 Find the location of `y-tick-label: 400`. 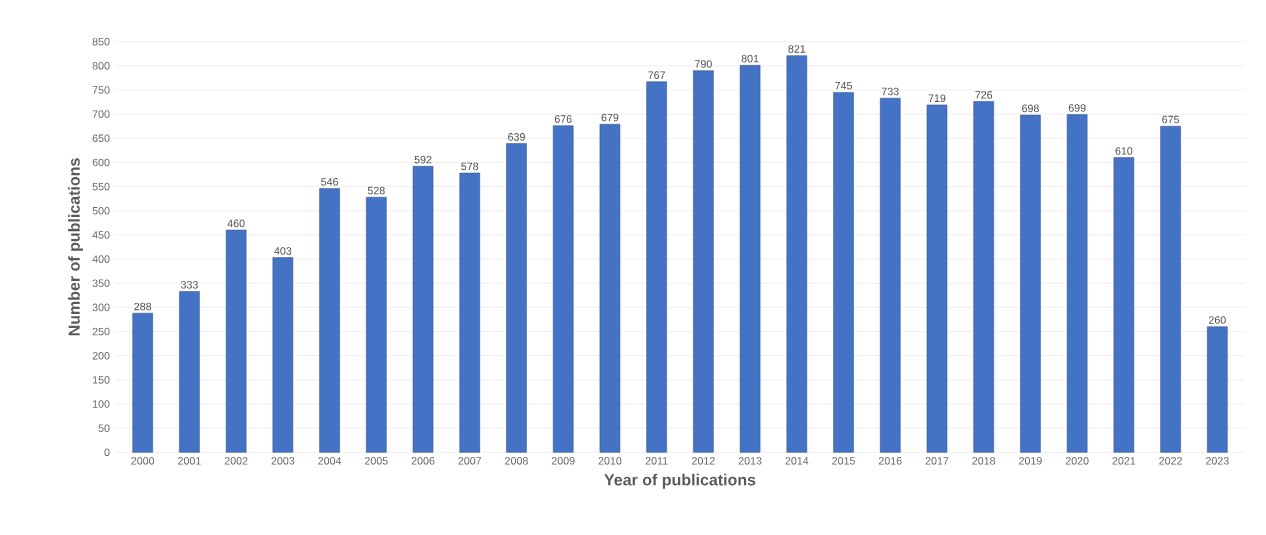

y-tick-label: 400 is located at coordinates (101, 259).